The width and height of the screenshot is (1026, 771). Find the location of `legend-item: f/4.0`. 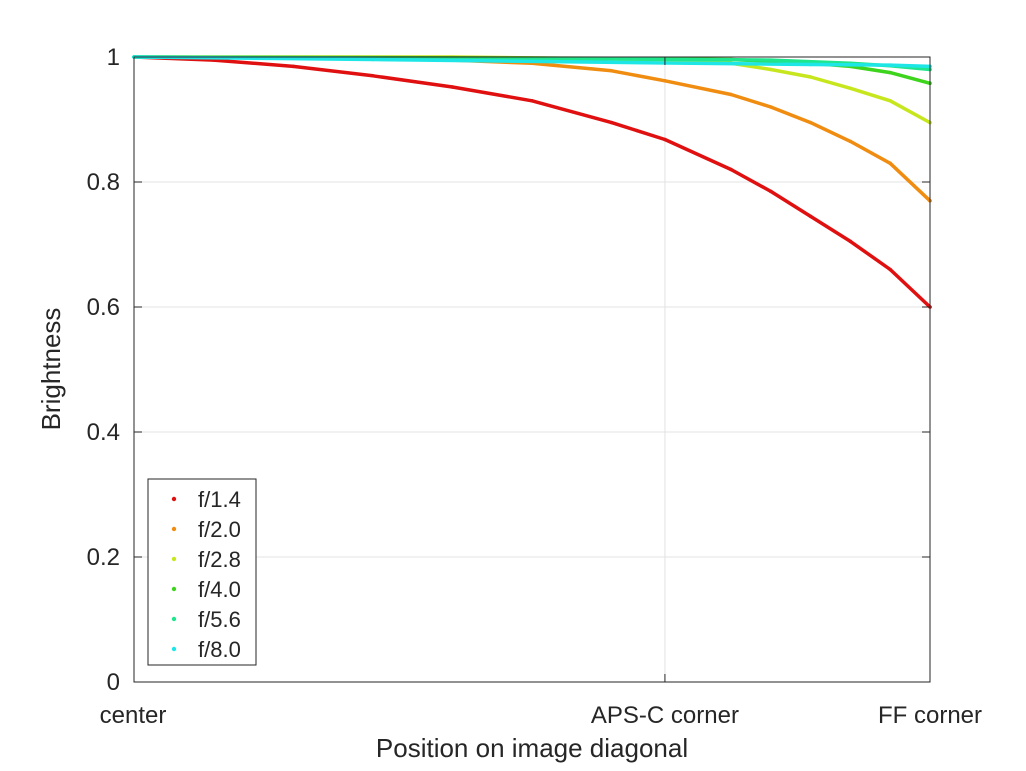

legend-item: f/4.0 is located at coordinates (206, 589).